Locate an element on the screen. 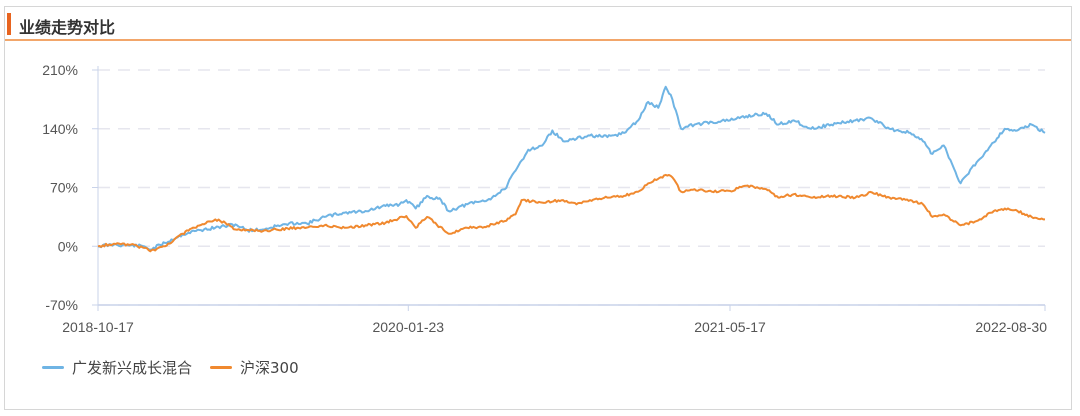 This screenshot has width=1080, height=416. legend-item-index: 沪深300 is located at coordinates (254, 367).